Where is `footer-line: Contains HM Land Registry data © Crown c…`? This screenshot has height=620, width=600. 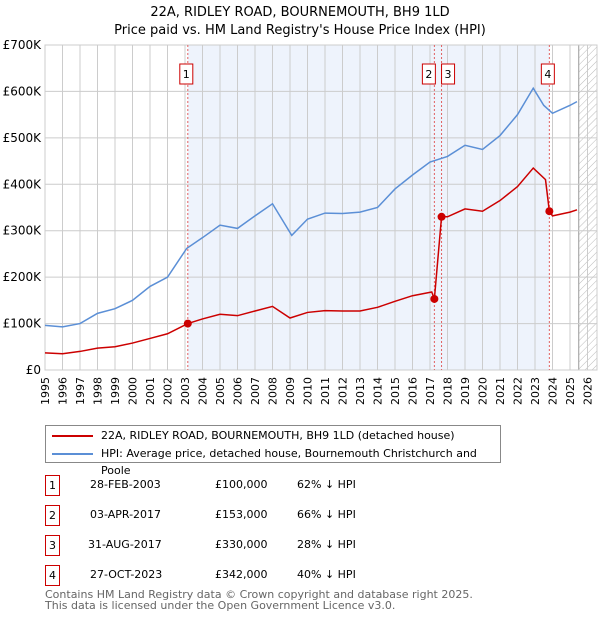
footer-line: Contains HM Land Registry data © Crown c… is located at coordinates (259, 594).